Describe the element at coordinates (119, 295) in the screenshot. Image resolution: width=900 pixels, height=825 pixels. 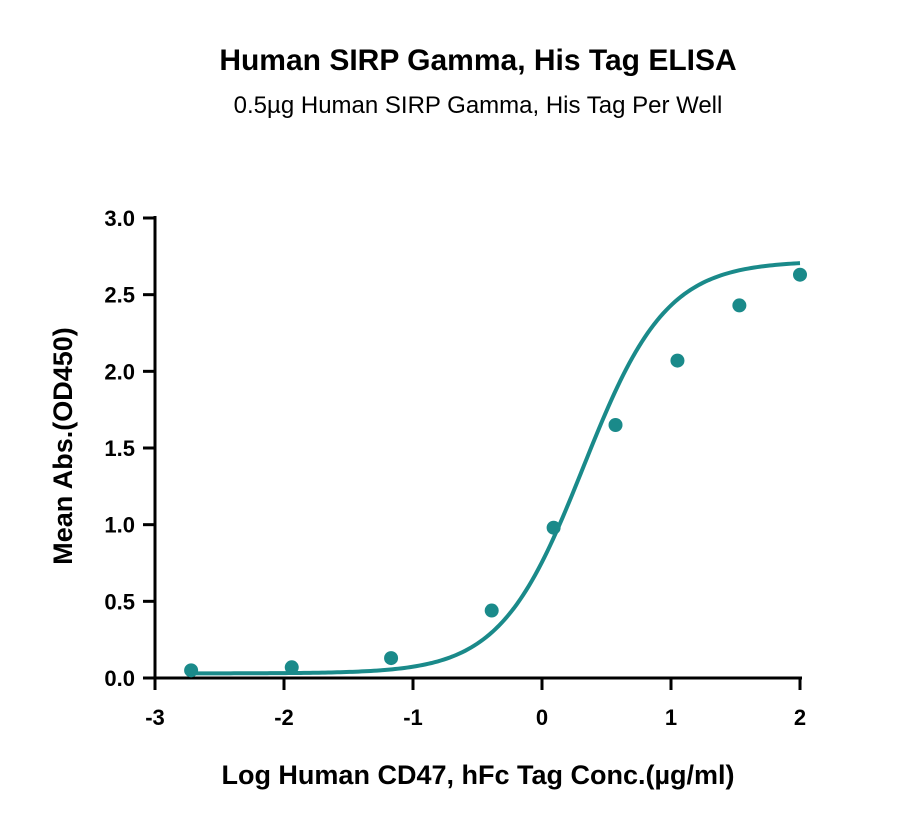
I see `y-tick-label: 2.5` at that location.